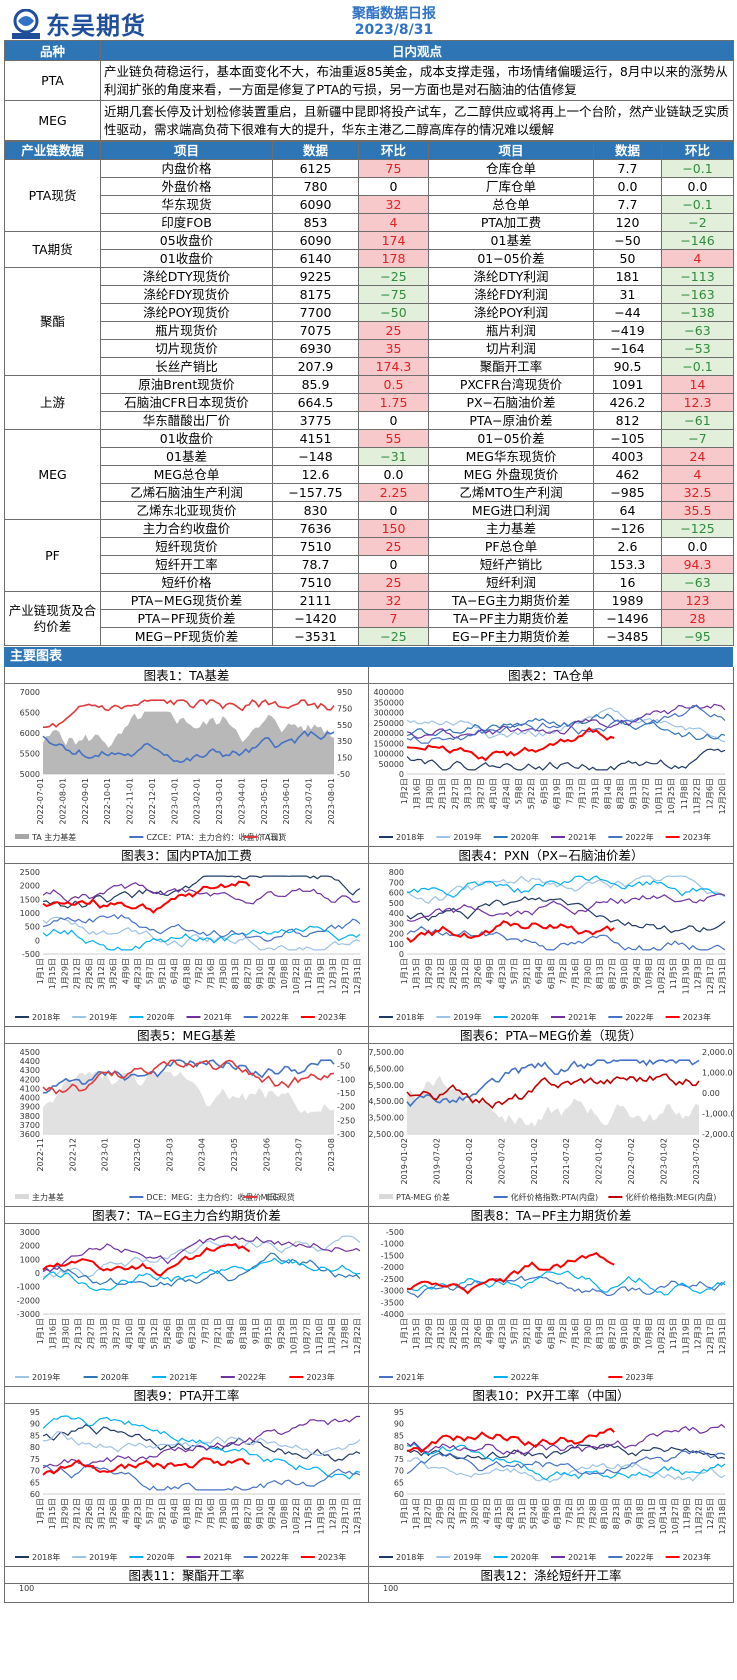  I want to click on chart-title: 图表4：PXN（PX−石脑油价差）, so click(551, 855).